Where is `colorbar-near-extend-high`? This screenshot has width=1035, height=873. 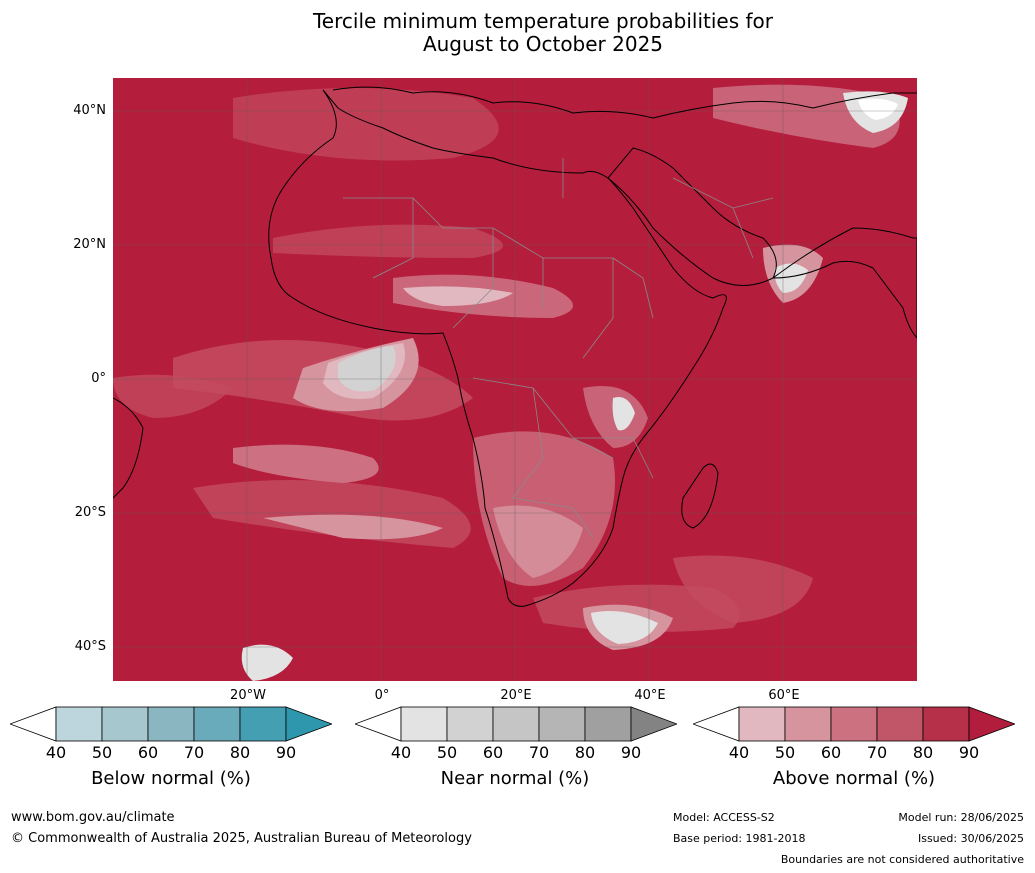
colorbar-near-extend-high is located at coordinates (653, 724).